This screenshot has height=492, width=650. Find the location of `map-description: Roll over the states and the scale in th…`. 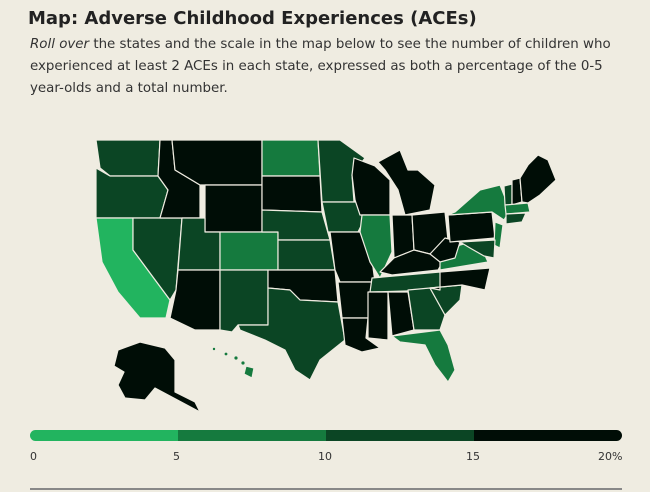

map-description: Roll over the states and the scale in th… is located at coordinates (325, 67).